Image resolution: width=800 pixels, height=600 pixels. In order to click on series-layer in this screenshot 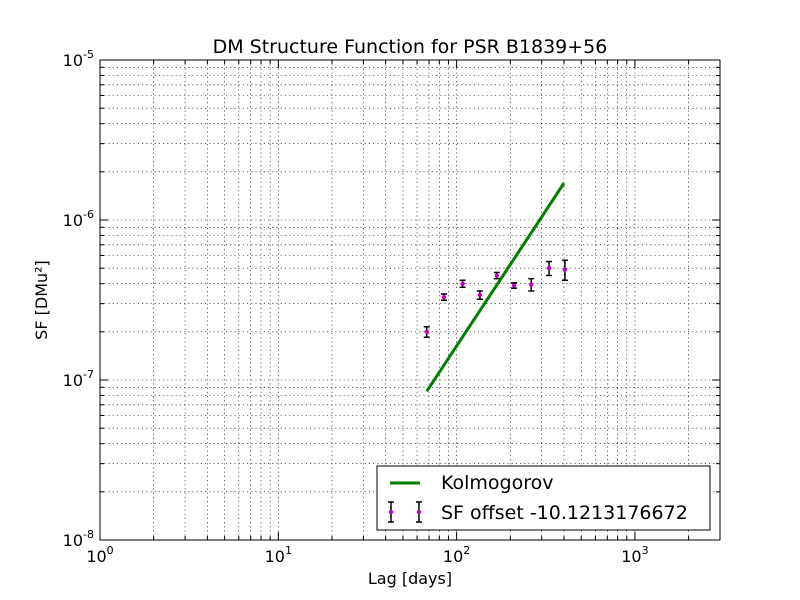, I will do `click(495, 287)`.